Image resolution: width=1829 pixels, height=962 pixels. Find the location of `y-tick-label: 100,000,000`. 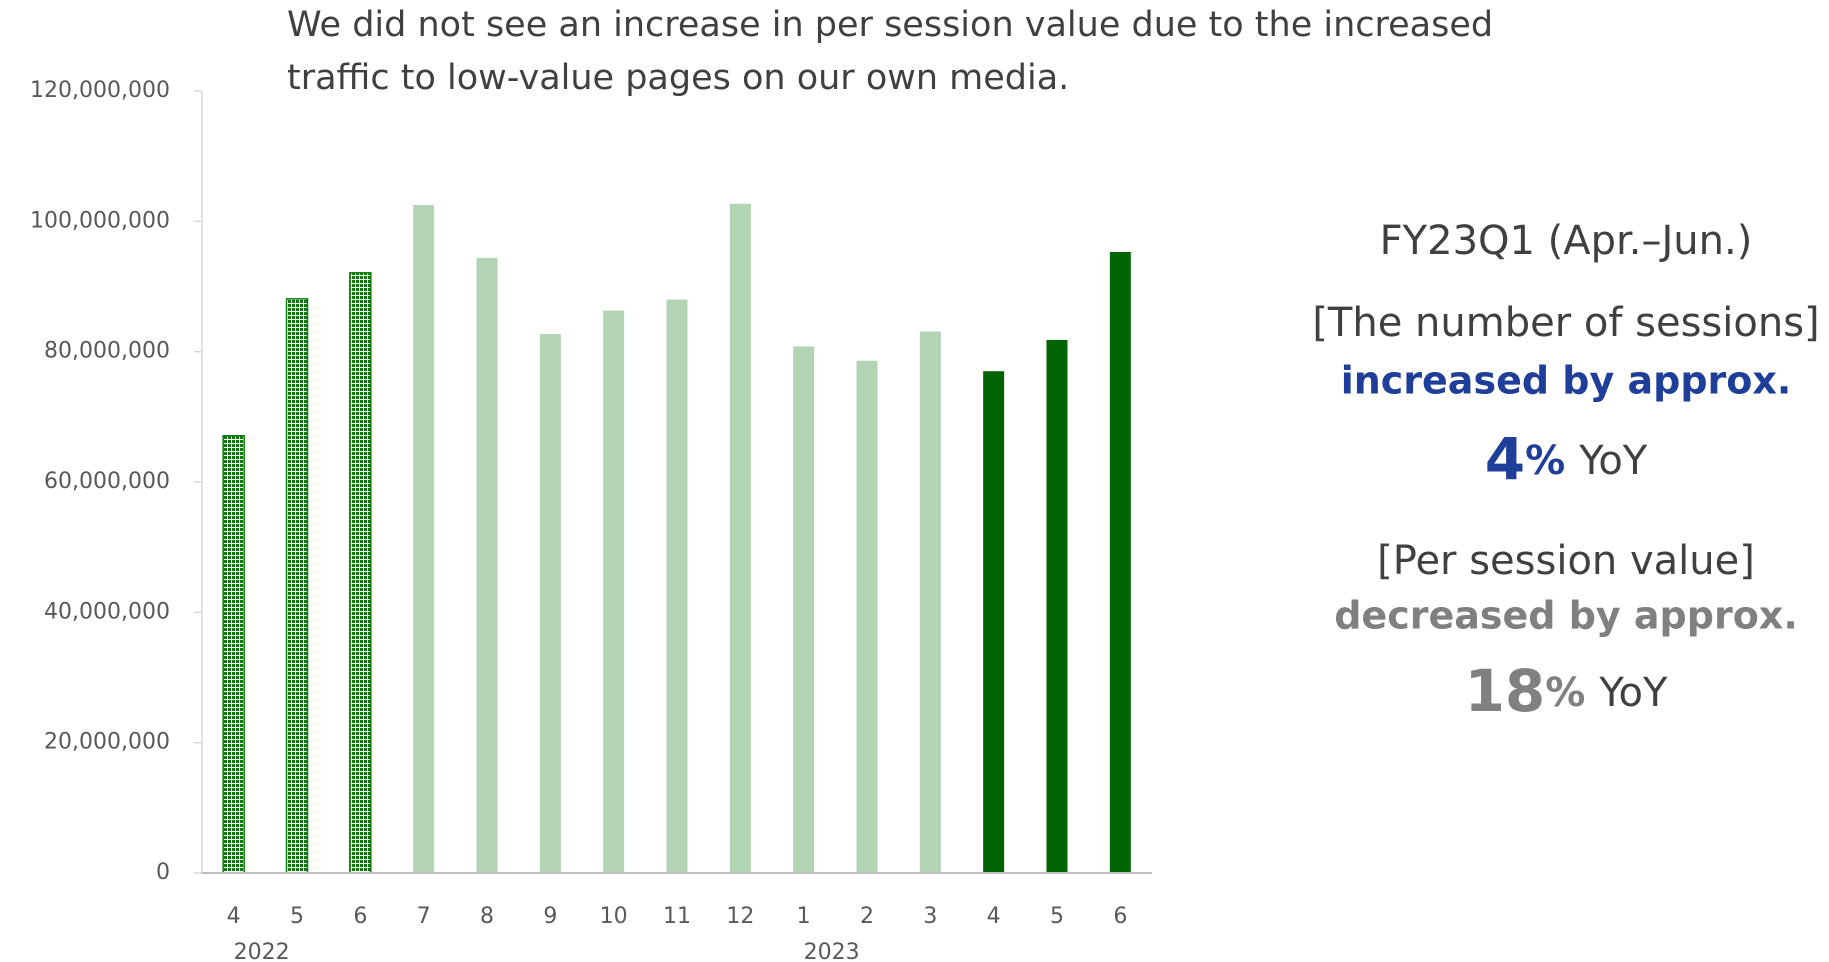

y-tick-label: 100,000,000 is located at coordinates (100, 220).